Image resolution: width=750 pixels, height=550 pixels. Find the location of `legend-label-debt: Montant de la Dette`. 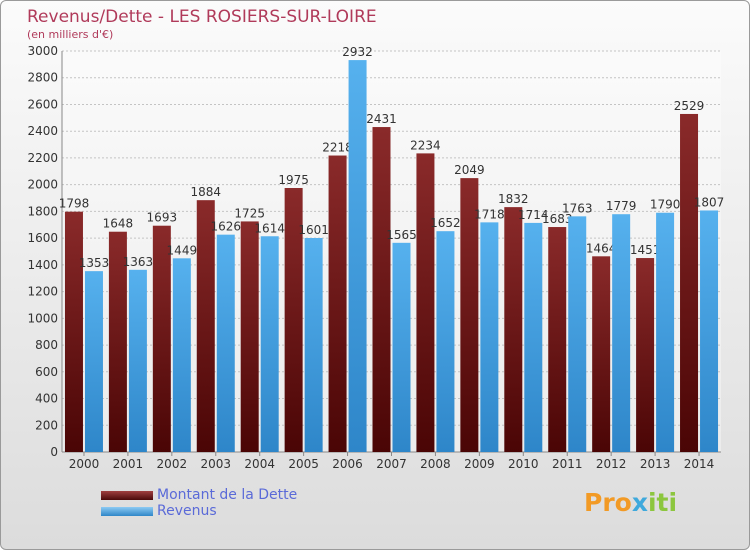

legend-label-debt: Montant de la Dette is located at coordinates (227, 495).